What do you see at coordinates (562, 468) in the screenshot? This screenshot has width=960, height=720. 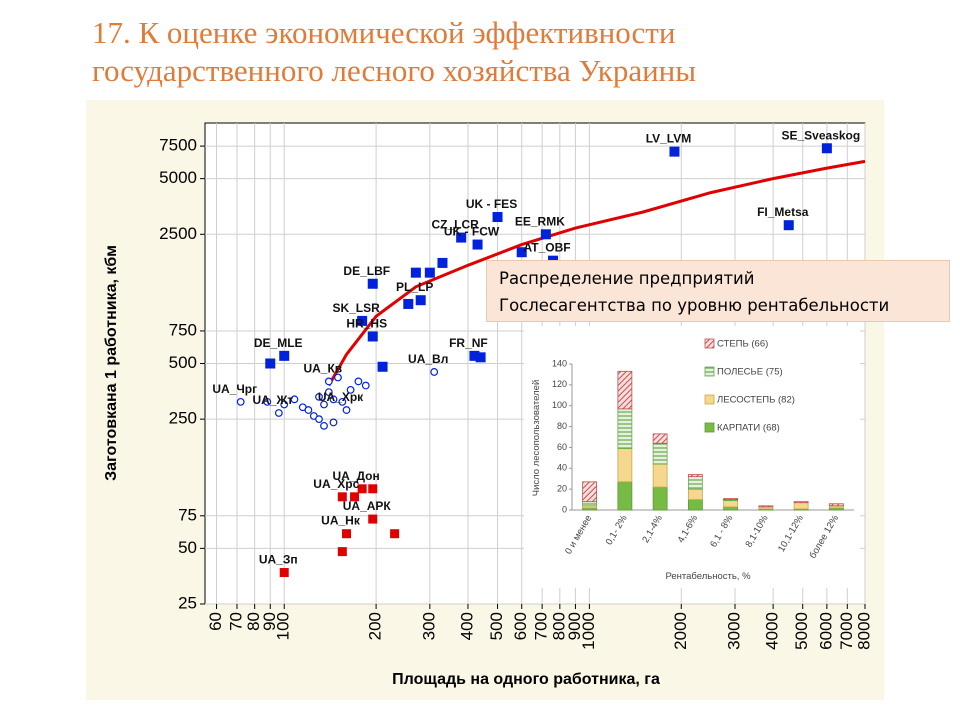 I see `inset-y-tick-label: 40` at bounding box center [562, 468].